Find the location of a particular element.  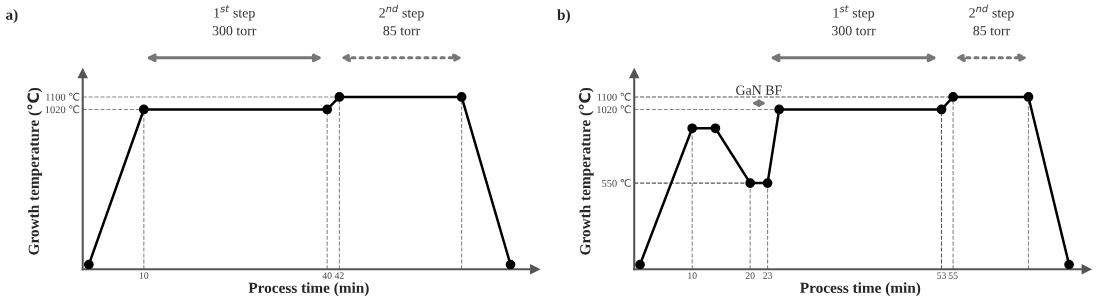

x-tick-label: 42 is located at coordinates (339, 275).